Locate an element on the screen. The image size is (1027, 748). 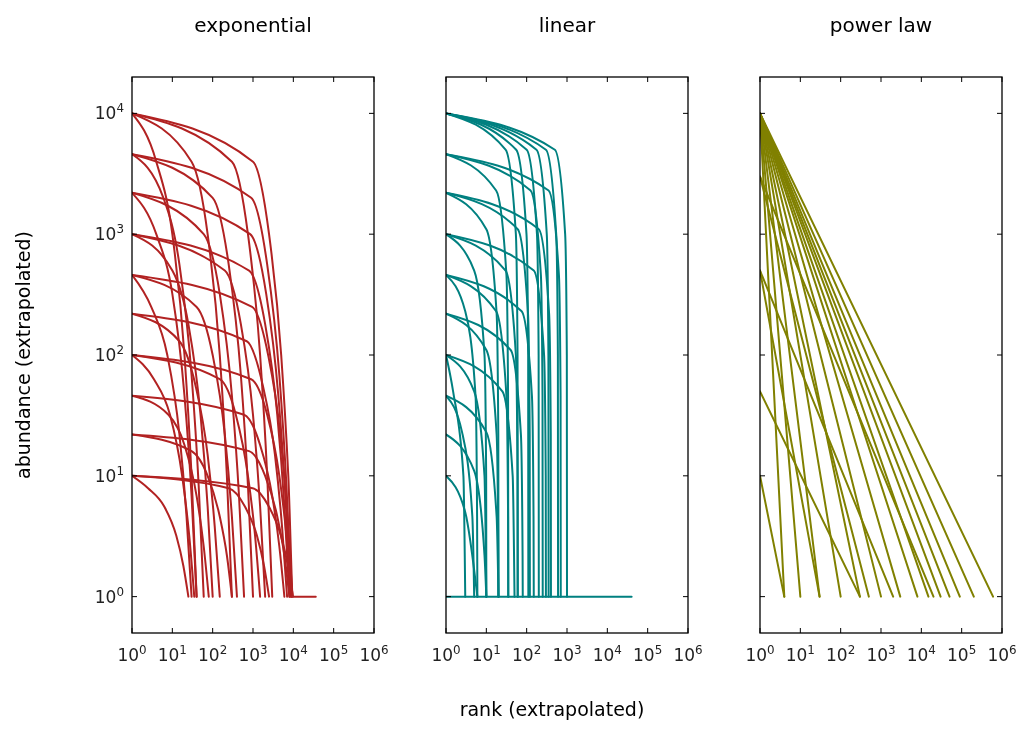
y-tick-label: 10$^{0}$ is located at coordinates (109, 595).